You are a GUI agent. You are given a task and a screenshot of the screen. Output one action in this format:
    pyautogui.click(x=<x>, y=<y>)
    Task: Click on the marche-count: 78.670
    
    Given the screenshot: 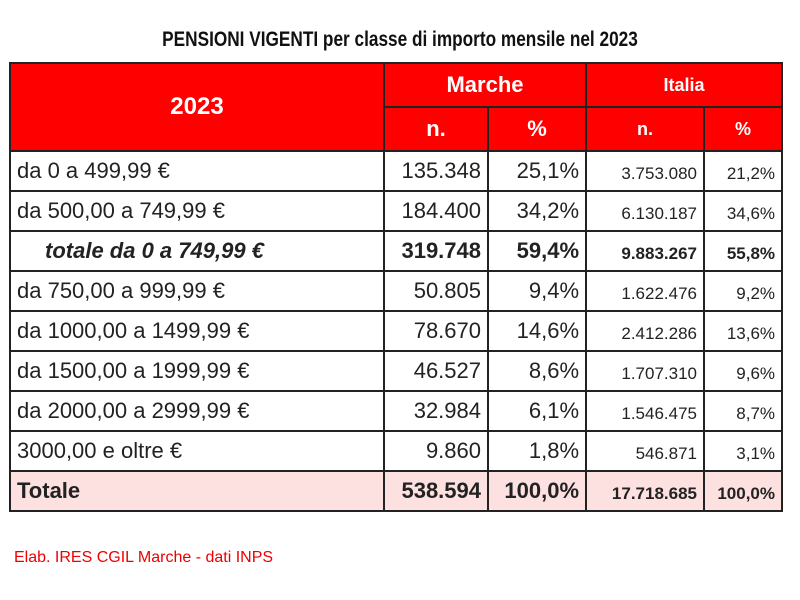 What is the action you would take?
    pyautogui.click(x=436, y=331)
    